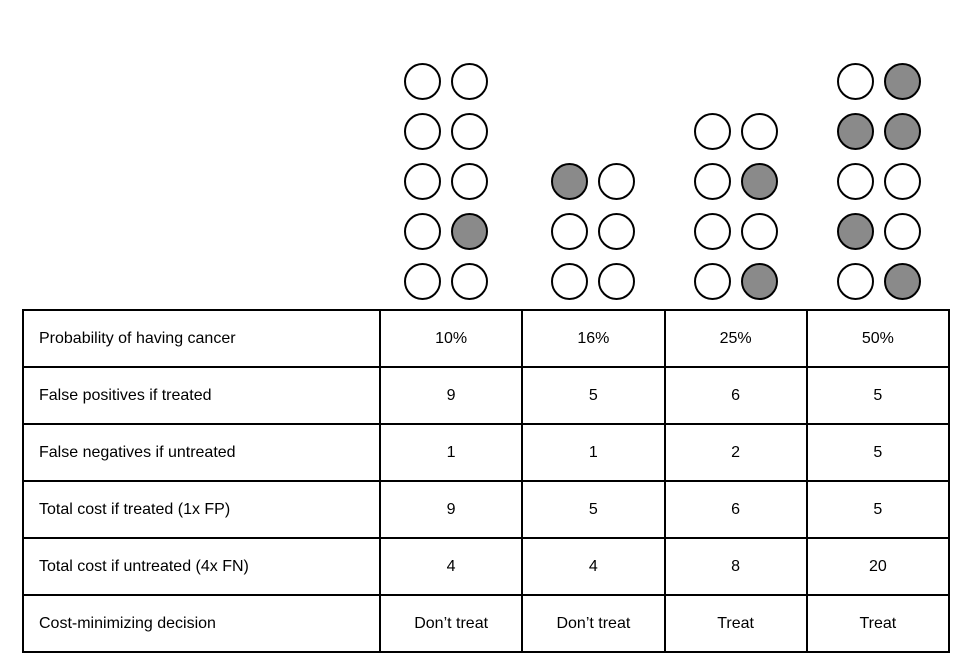  I want to click on row-label: Total cost if treated (1x FP), so click(201, 509).